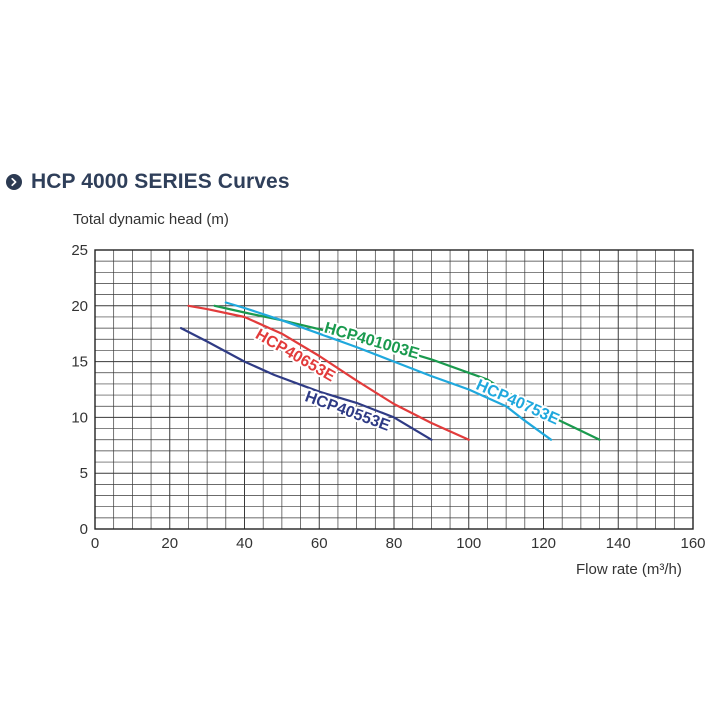 The image size is (718, 718). What do you see at coordinates (160, 181) in the screenshot?
I see `chart-title: HCP 4000 SERIES Curves` at bounding box center [160, 181].